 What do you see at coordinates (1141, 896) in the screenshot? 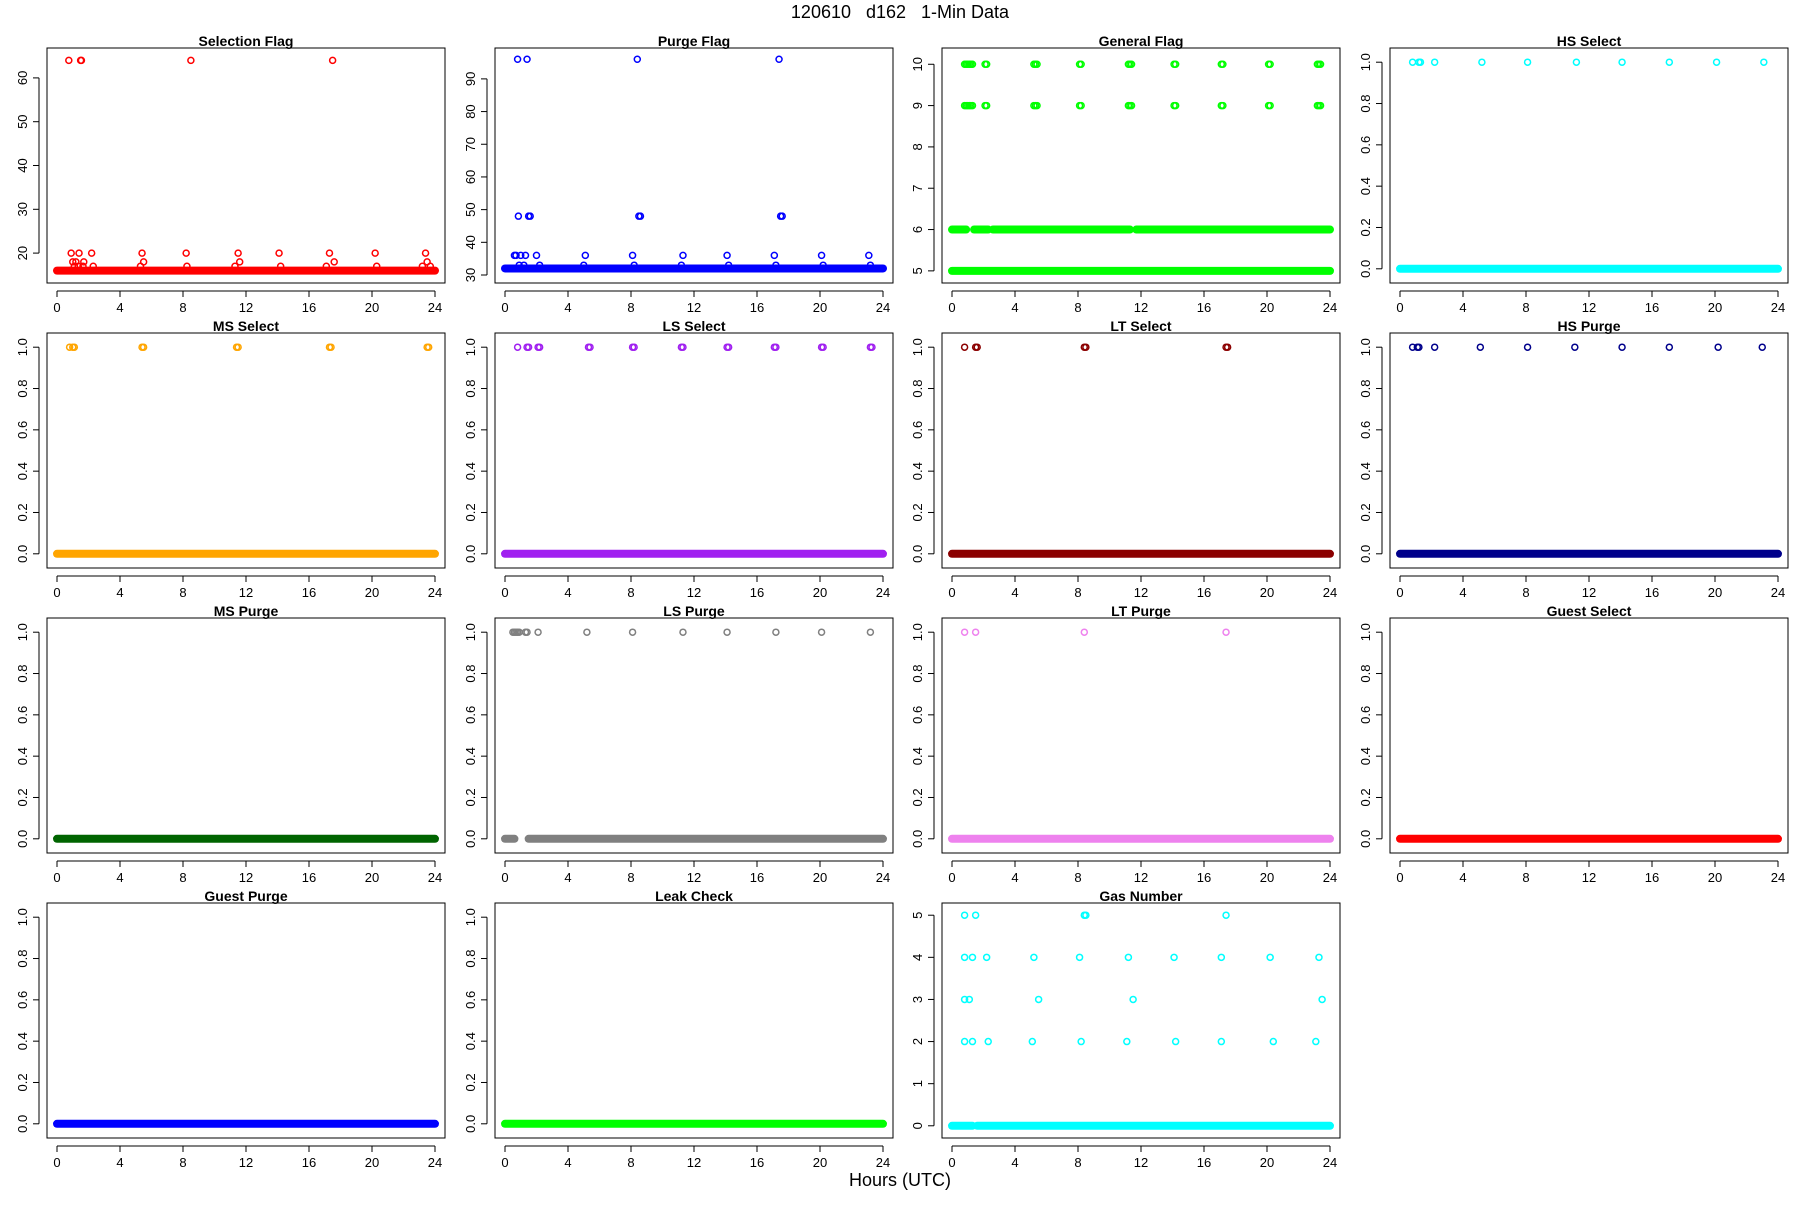
I see `panel-title: Gas Number` at bounding box center [1141, 896].